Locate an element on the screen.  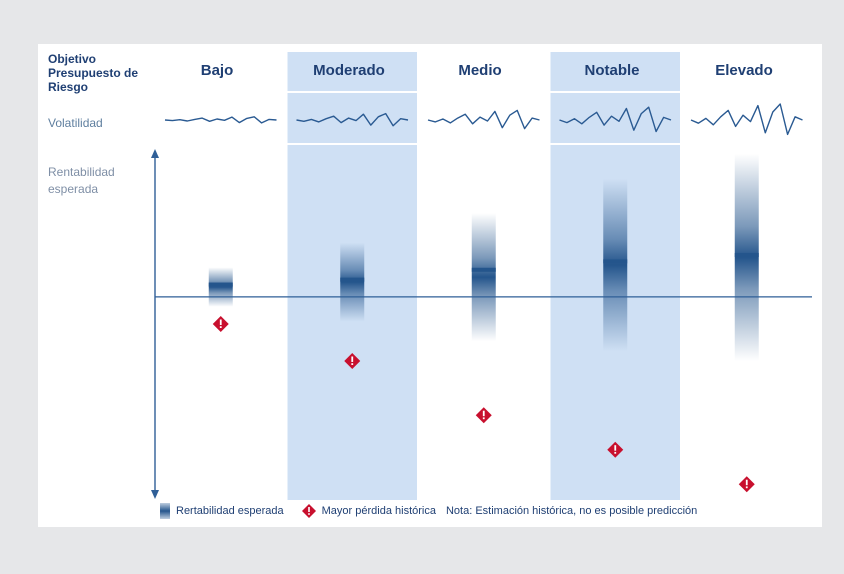
expected-return-center-elevado is located at coordinates (746, 254).